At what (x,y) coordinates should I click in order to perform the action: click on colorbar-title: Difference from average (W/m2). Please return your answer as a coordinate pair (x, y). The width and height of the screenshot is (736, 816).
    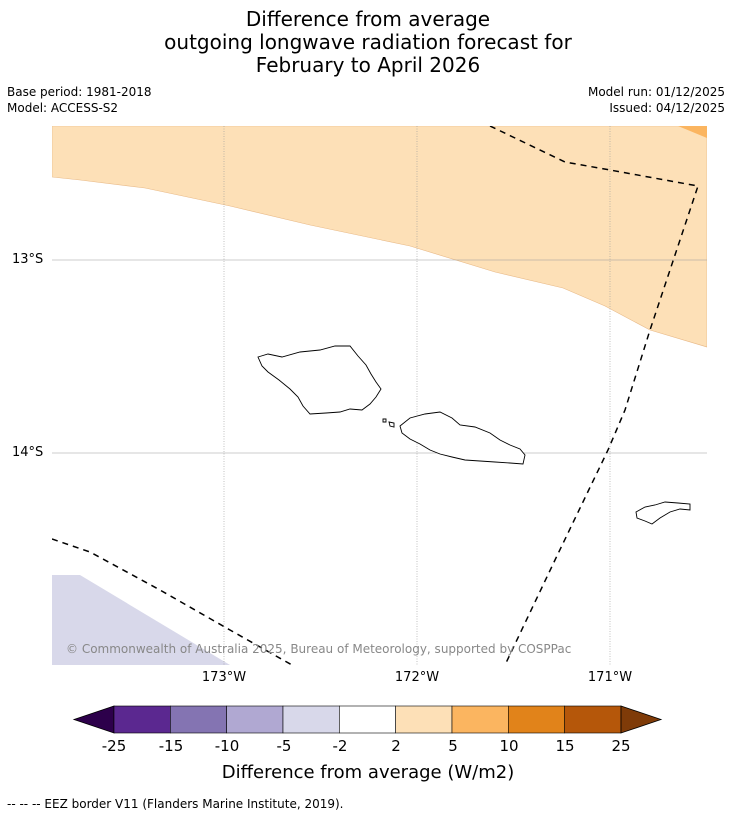
    Looking at the image, I should click on (368, 772).